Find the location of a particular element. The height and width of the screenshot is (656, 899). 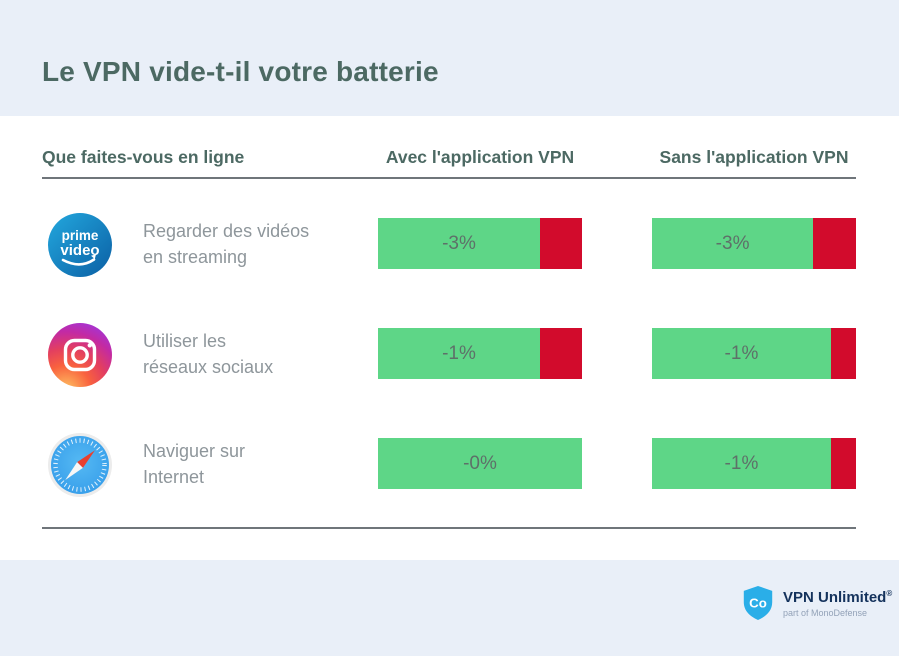

logo-text: VPN Unlimited® part of MonoDefense is located at coordinates (837, 603).